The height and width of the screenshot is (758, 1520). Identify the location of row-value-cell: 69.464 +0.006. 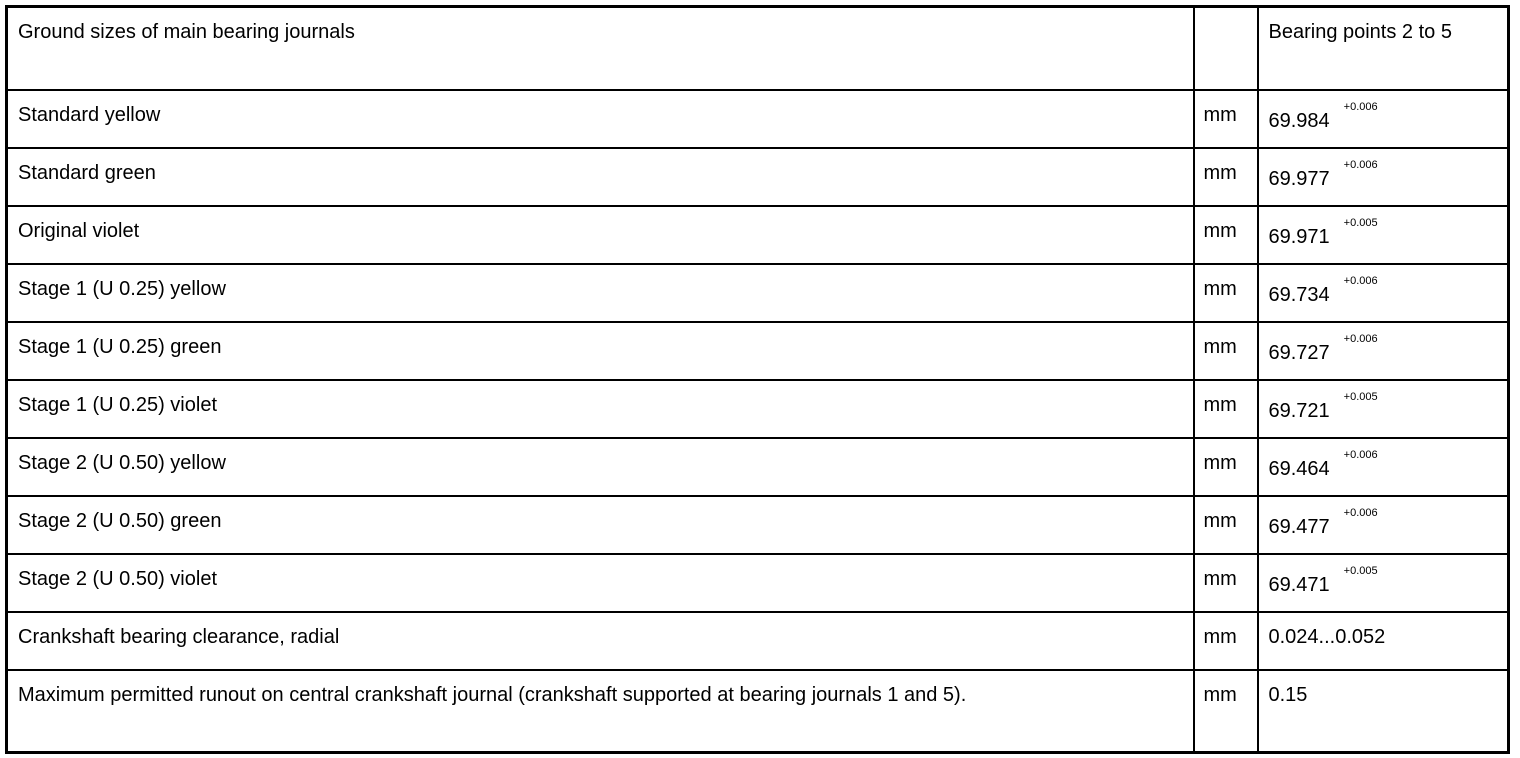
(1383, 466).